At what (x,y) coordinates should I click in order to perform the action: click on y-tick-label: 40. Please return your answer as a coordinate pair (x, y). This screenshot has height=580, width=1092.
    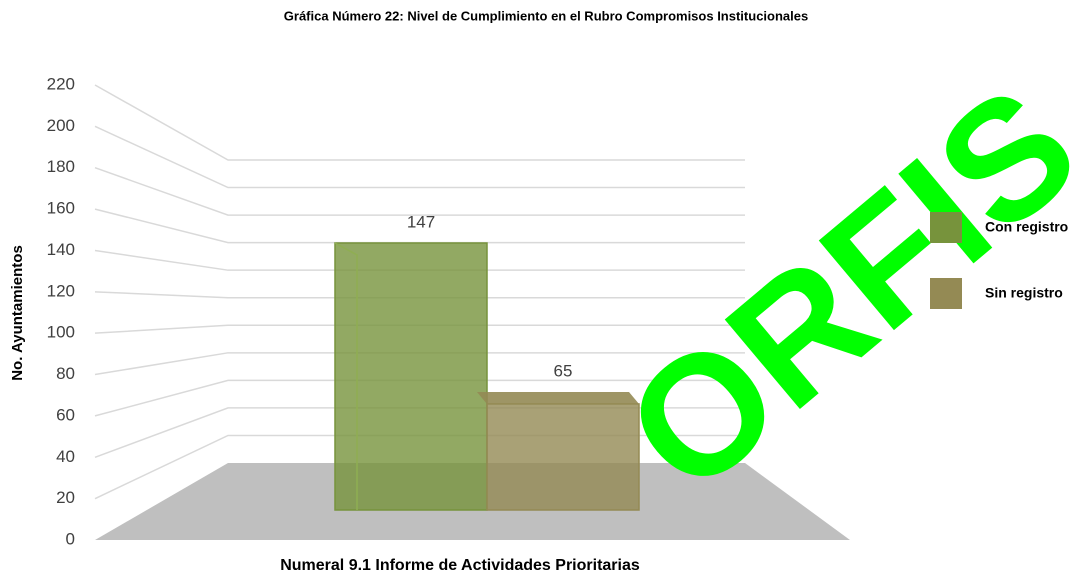
    Looking at the image, I should click on (65, 456).